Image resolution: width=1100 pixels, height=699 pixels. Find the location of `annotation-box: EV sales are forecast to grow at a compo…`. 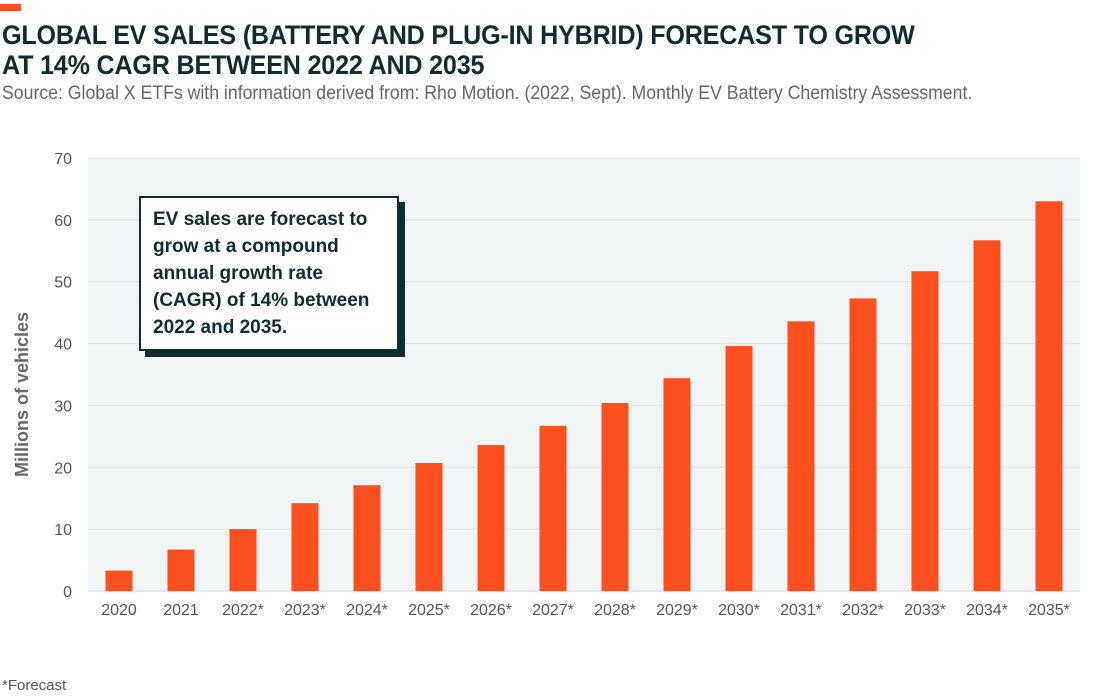

annotation-box: EV sales are forecast to grow at a compo… is located at coordinates (269, 273).